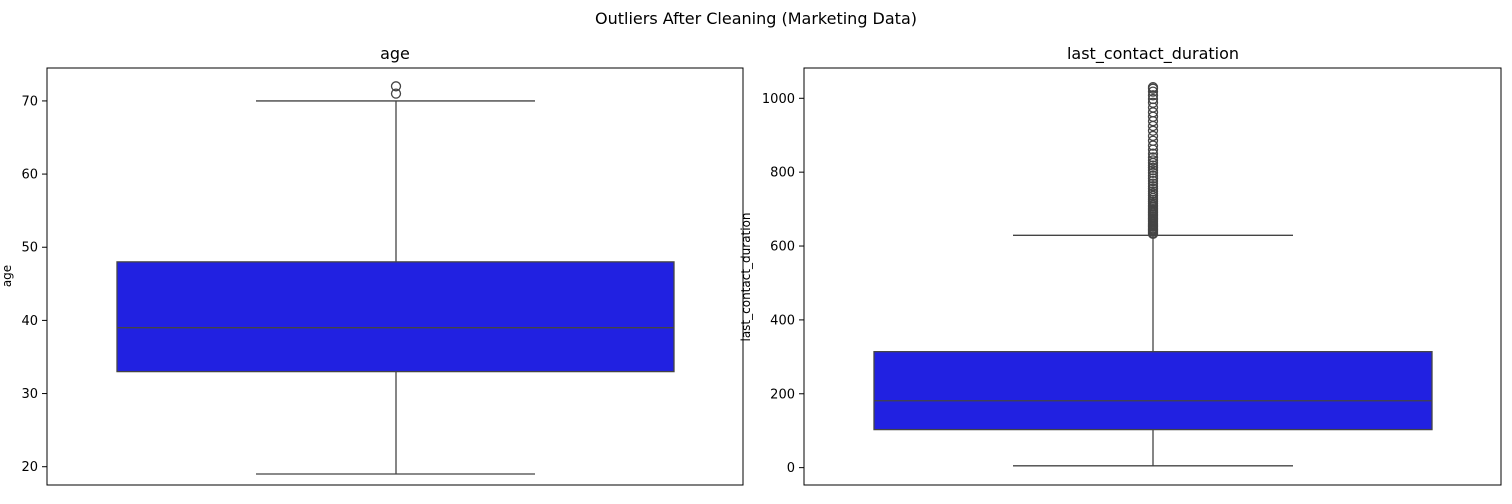  Describe the element at coordinates (395, 53) in the screenshot. I see `chart-title: age` at that location.